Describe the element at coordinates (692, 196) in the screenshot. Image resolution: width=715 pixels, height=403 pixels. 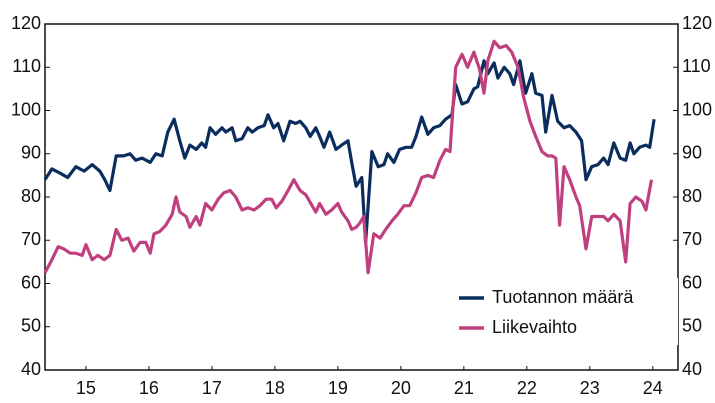
I see `y2-tick-label: 80` at that location.